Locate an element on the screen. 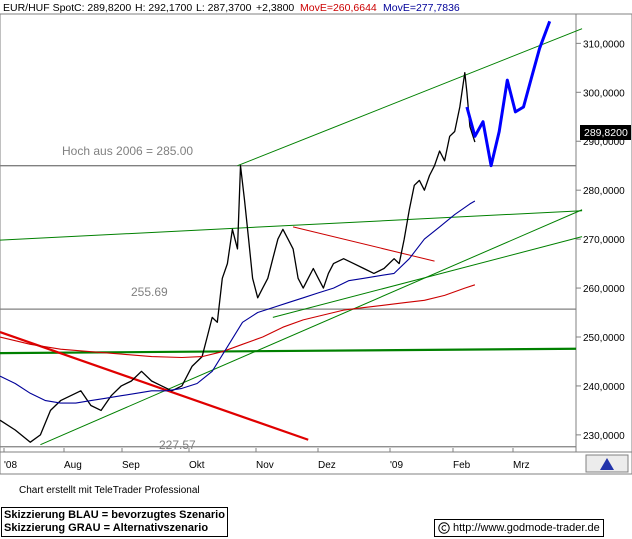 The width and height of the screenshot is (632, 539). header-close: C: 289,8200 is located at coordinates (102, 8).